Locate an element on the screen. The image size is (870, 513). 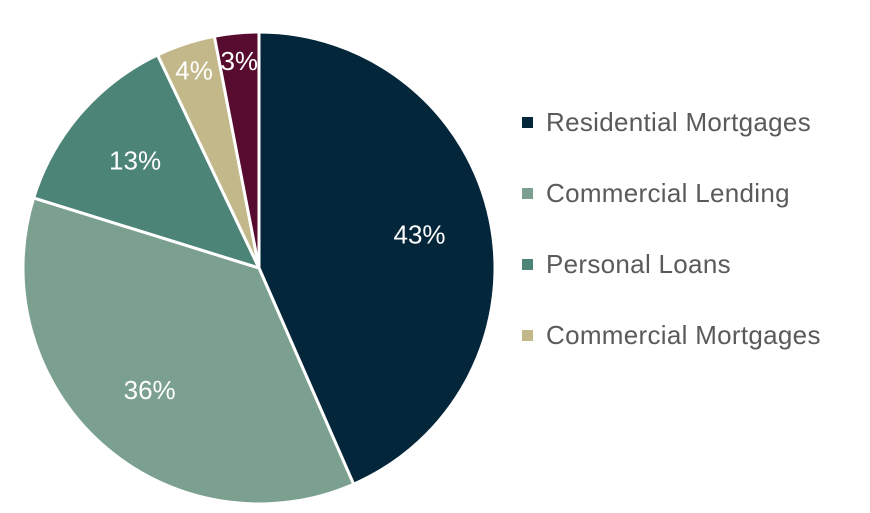
slice-value-label: 4% is located at coordinates (194, 70).